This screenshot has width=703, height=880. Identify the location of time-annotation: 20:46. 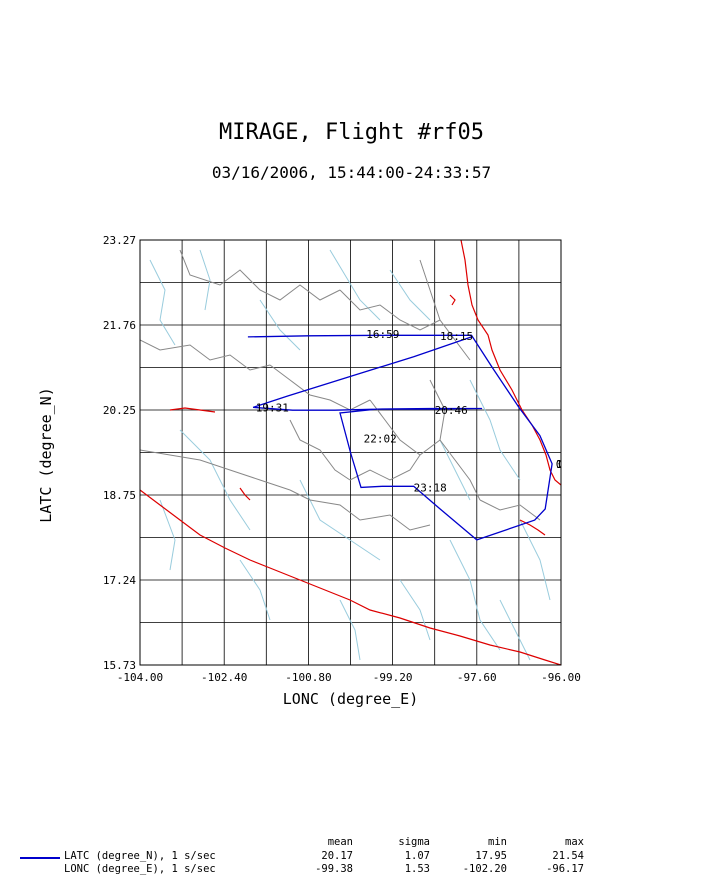
(451, 410).